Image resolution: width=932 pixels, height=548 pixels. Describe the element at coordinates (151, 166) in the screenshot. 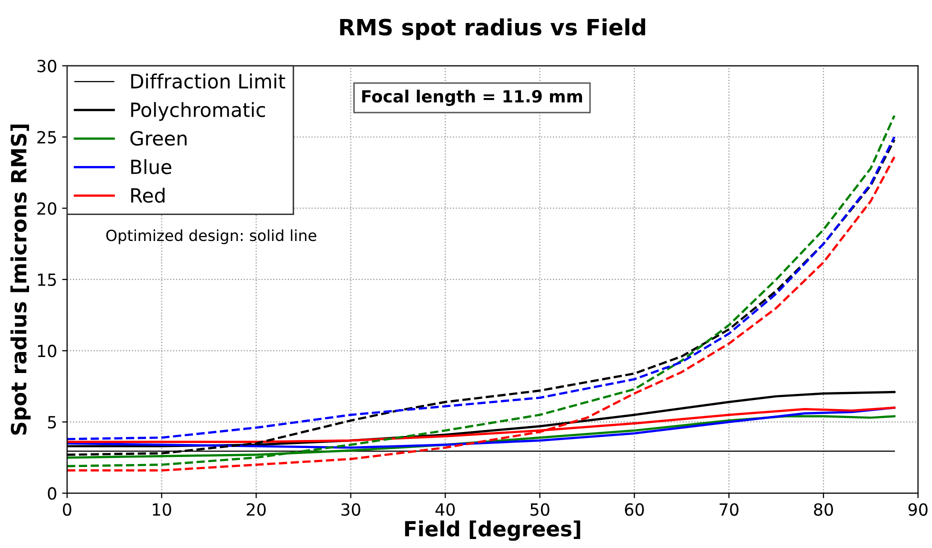

I see `legend-label: Blue` at that location.